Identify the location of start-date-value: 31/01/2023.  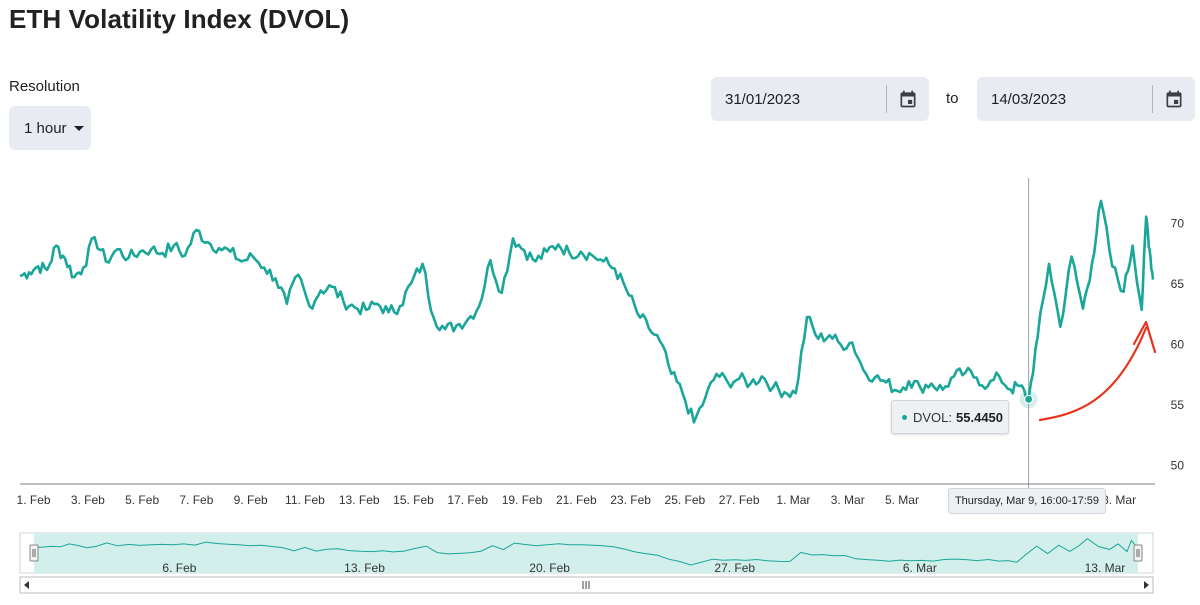
(763, 99).